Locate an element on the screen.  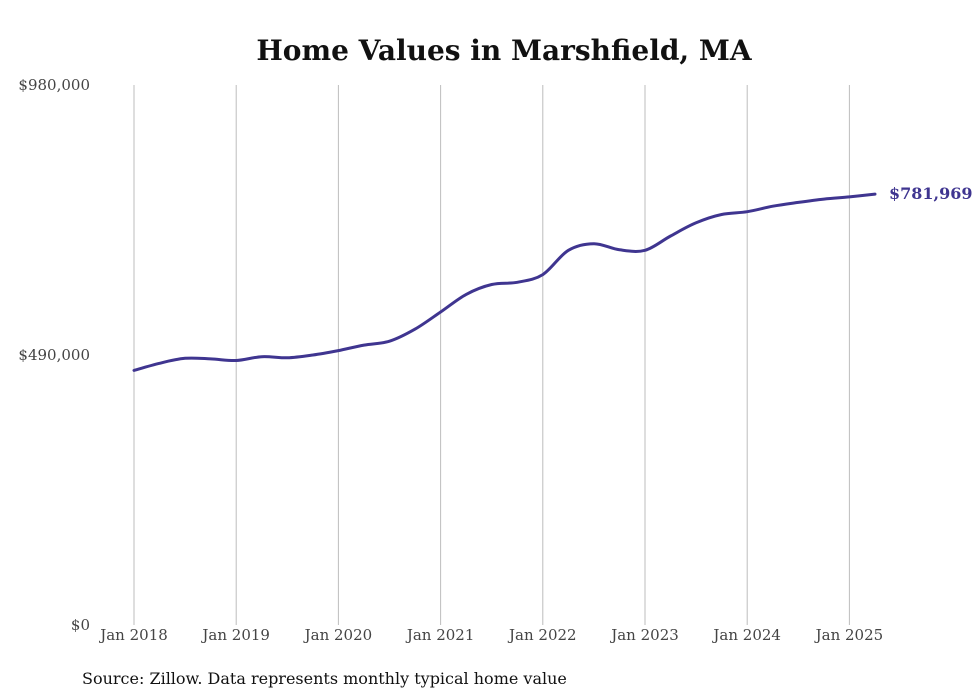
y-tick-label: $980,000 is located at coordinates (54, 85).